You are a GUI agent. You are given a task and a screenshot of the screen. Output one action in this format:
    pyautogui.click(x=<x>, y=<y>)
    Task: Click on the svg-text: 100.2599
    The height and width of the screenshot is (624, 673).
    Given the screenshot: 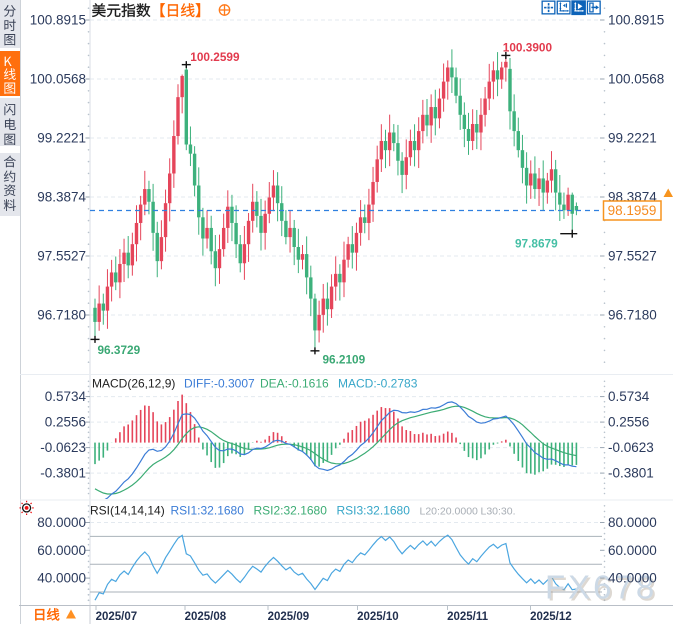 What is the action you would take?
    pyautogui.click(x=215, y=57)
    